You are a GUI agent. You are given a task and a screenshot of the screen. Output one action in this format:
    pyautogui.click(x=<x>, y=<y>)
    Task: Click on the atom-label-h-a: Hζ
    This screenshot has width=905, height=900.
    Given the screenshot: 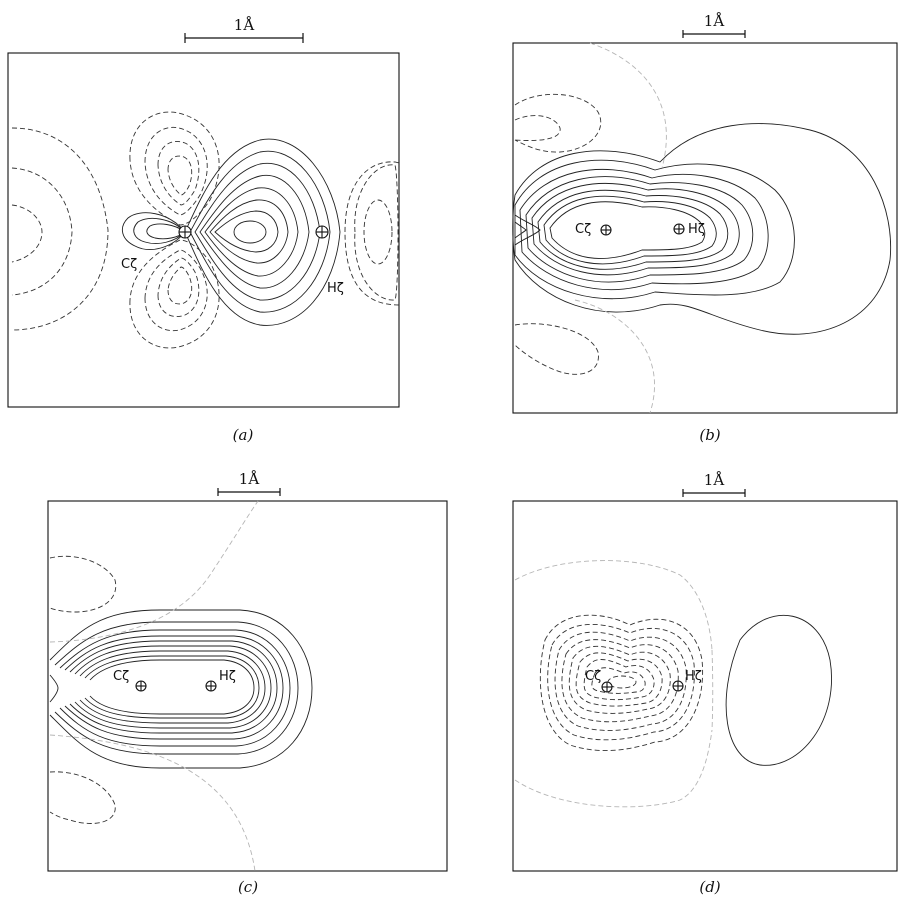 What is the action you would take?
    pyautogui.click(x=335, y=288)
    